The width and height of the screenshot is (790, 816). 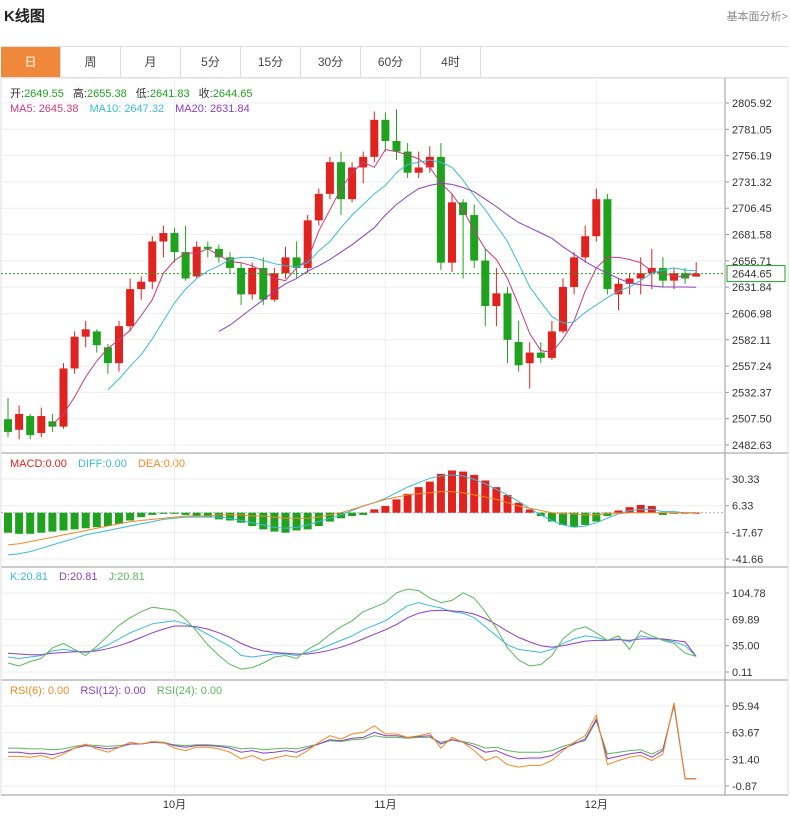 What do you see at coordinates (744, 787) in the screenshot?
I see `rsi-axis-tick-label: -0.87` at bounding box center [744, 787].